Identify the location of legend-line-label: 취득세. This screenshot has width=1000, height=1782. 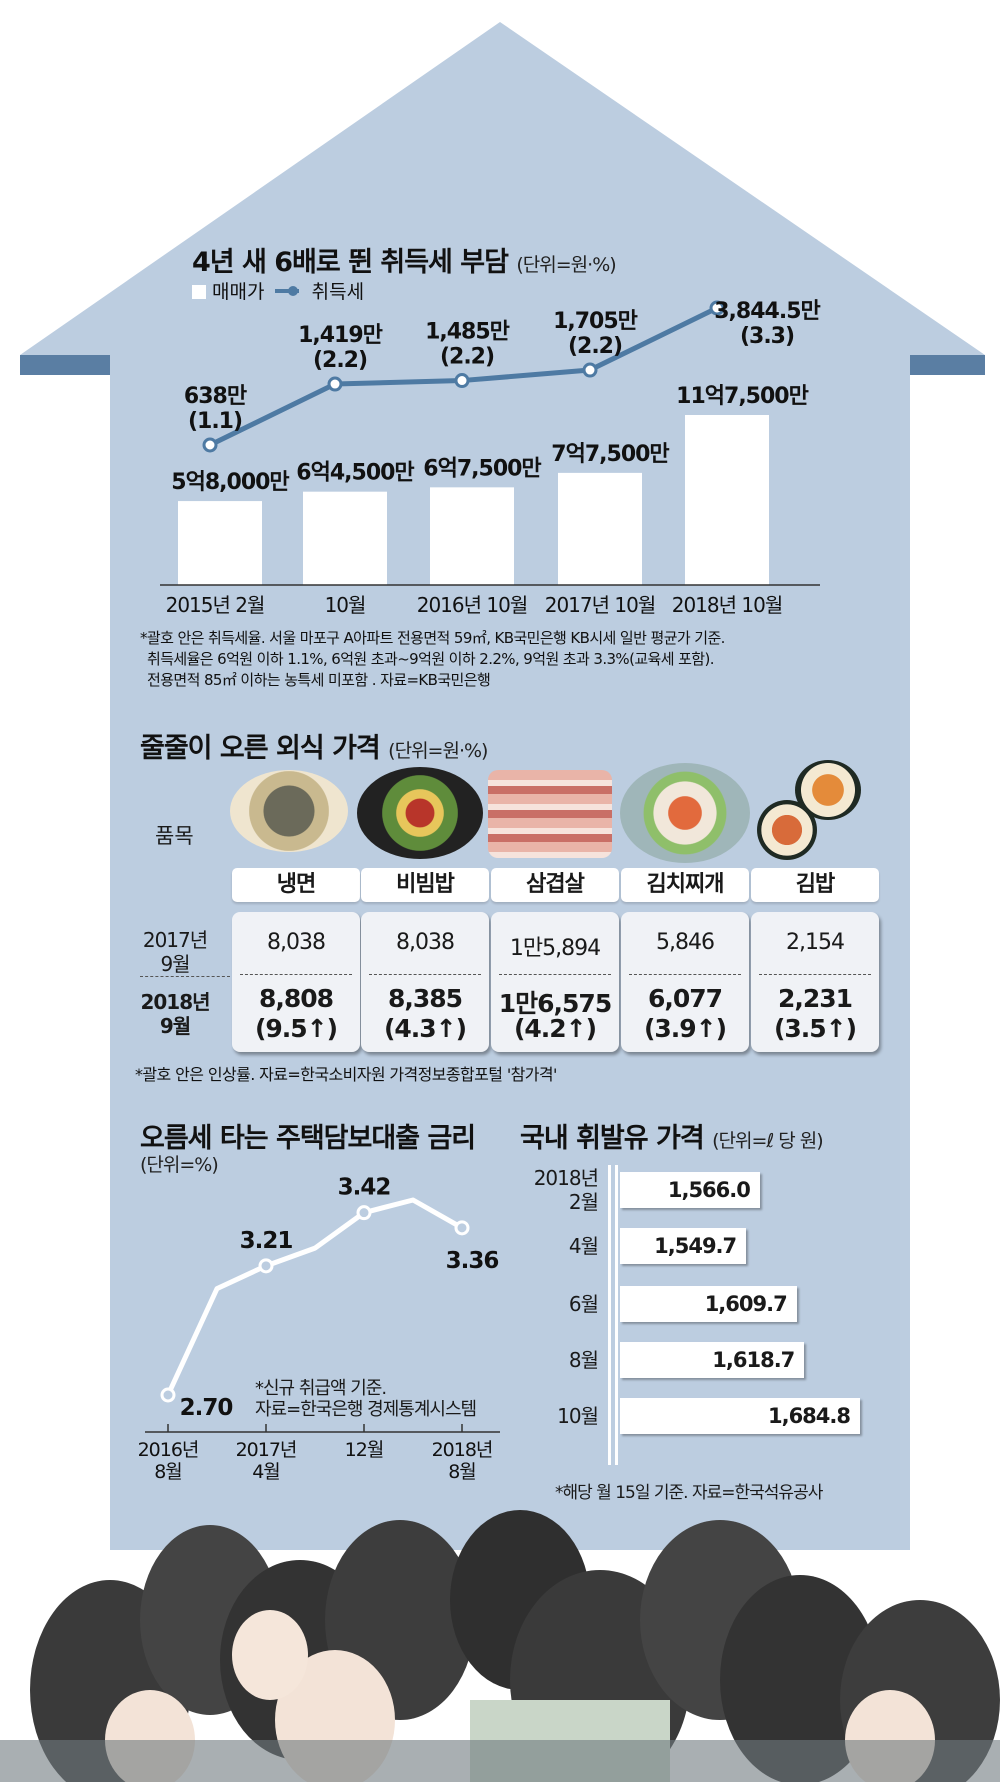
(338, 292).